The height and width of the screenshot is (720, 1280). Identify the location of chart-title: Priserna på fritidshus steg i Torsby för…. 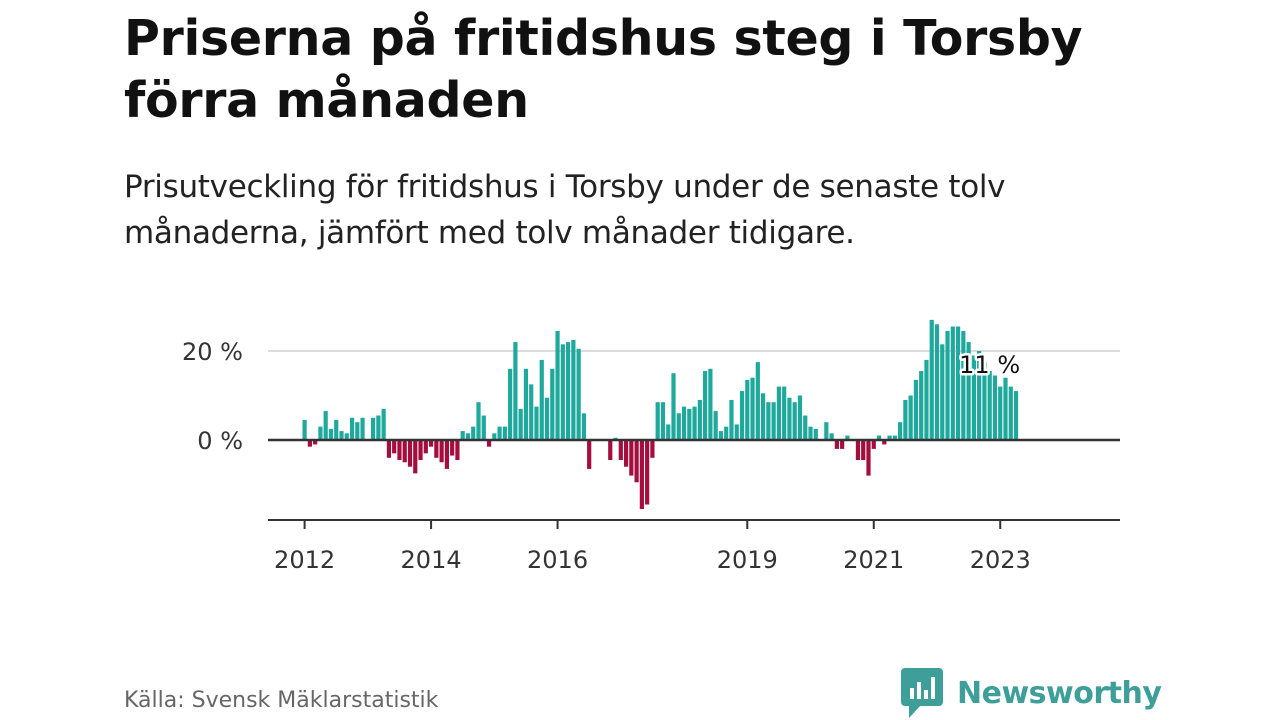
(603, 69).